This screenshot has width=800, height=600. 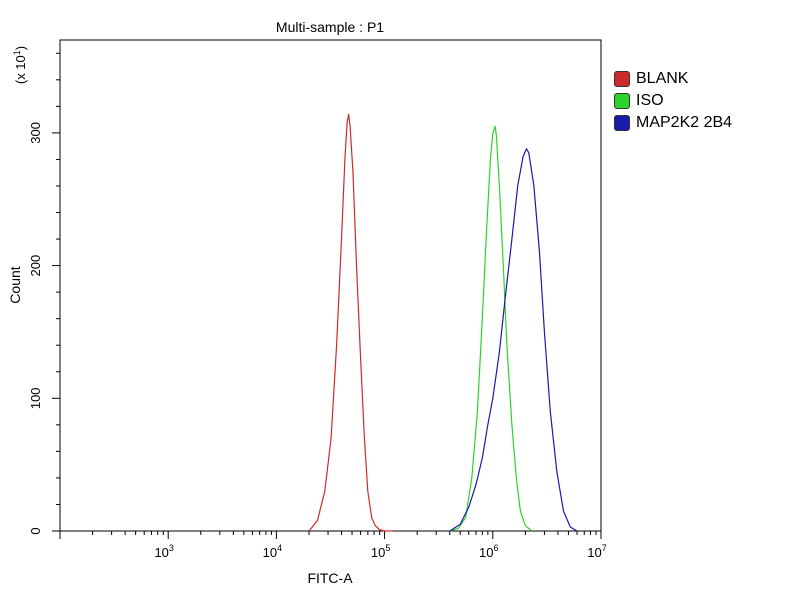 What do you see at coordinates (17, 52) in the screenshot?
I see `y-multiplier-exp: 1` at bounding box center [17, 52].